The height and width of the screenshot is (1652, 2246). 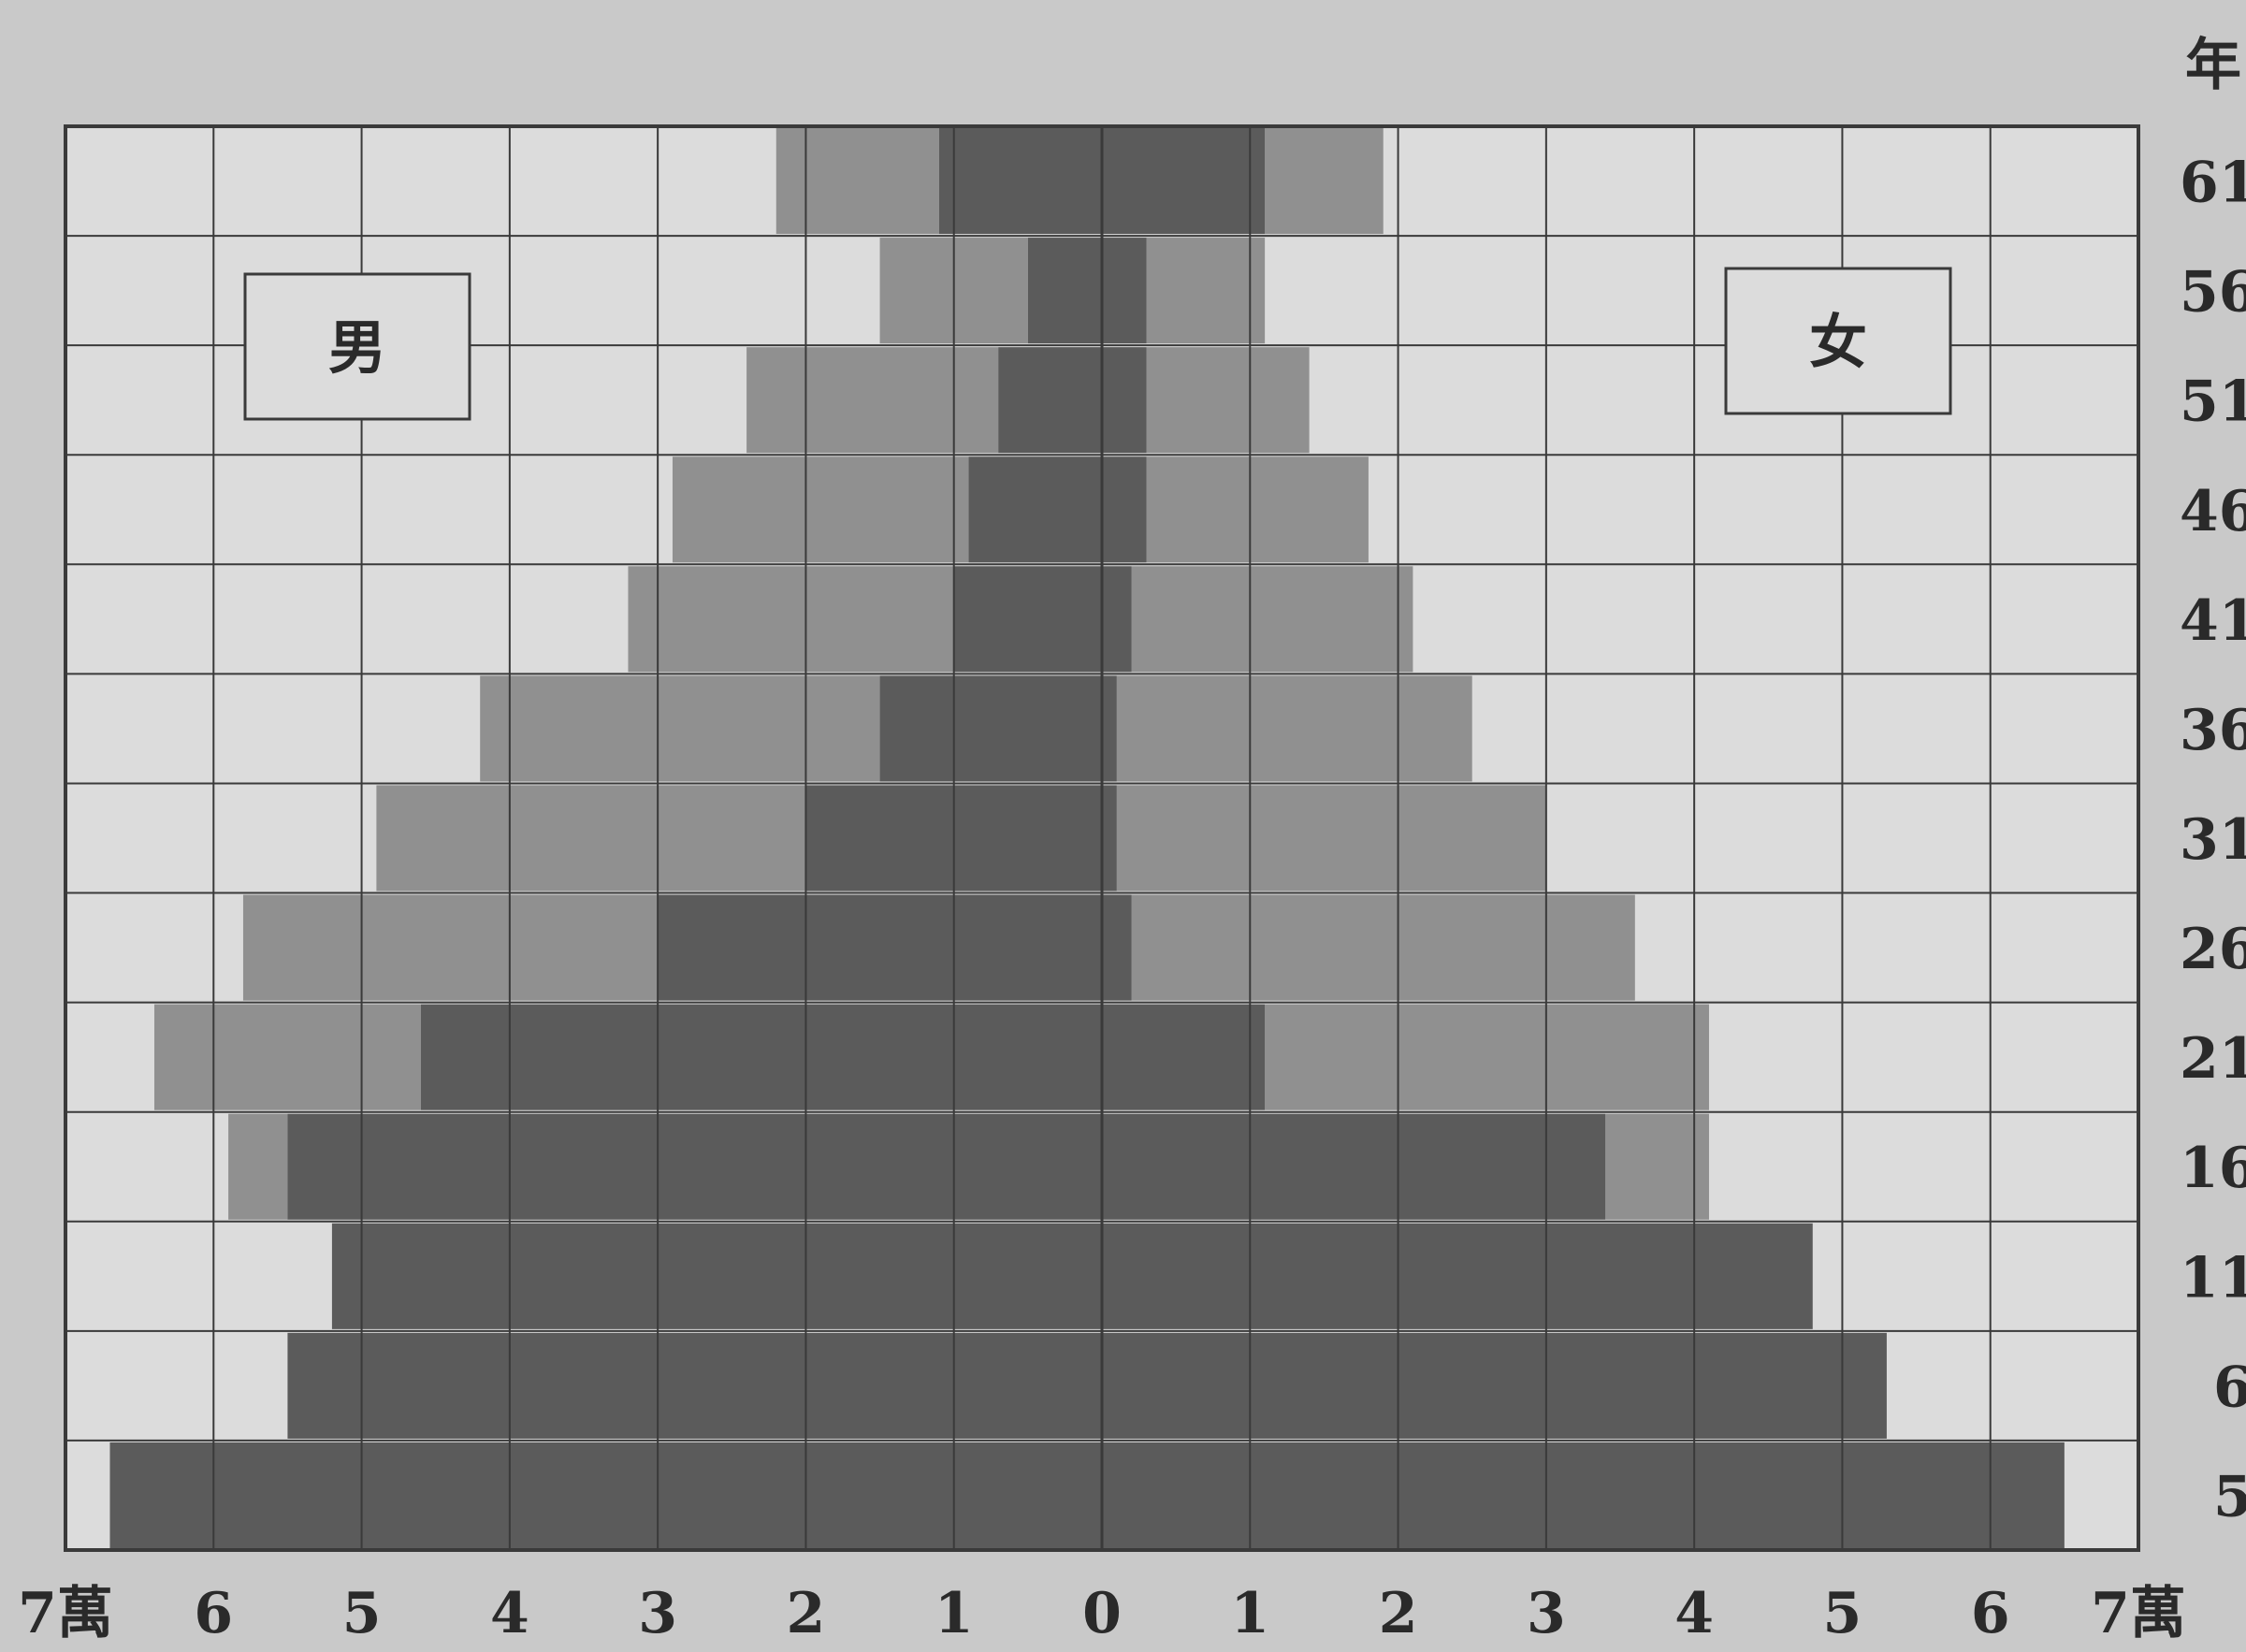 I want to click on bar-right-41-medium, so click(x=1272, y=619).